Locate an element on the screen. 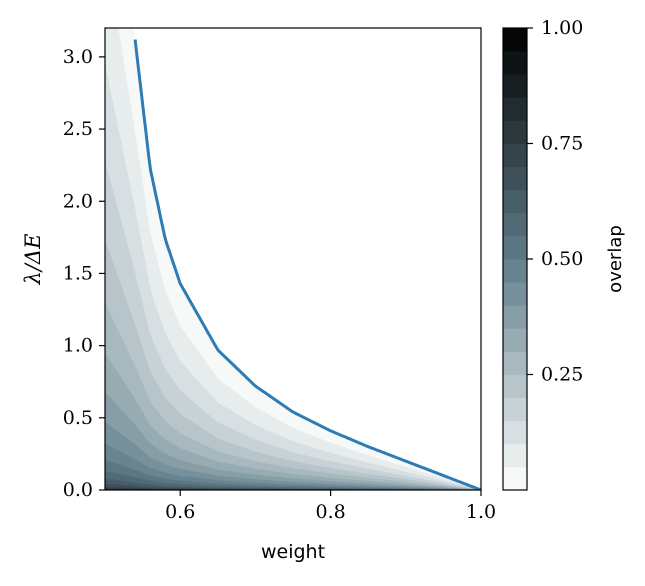 The height and width of the screenshot is (586, 645). y-tick-label: 2.5 is located at coordinates (78, 129).